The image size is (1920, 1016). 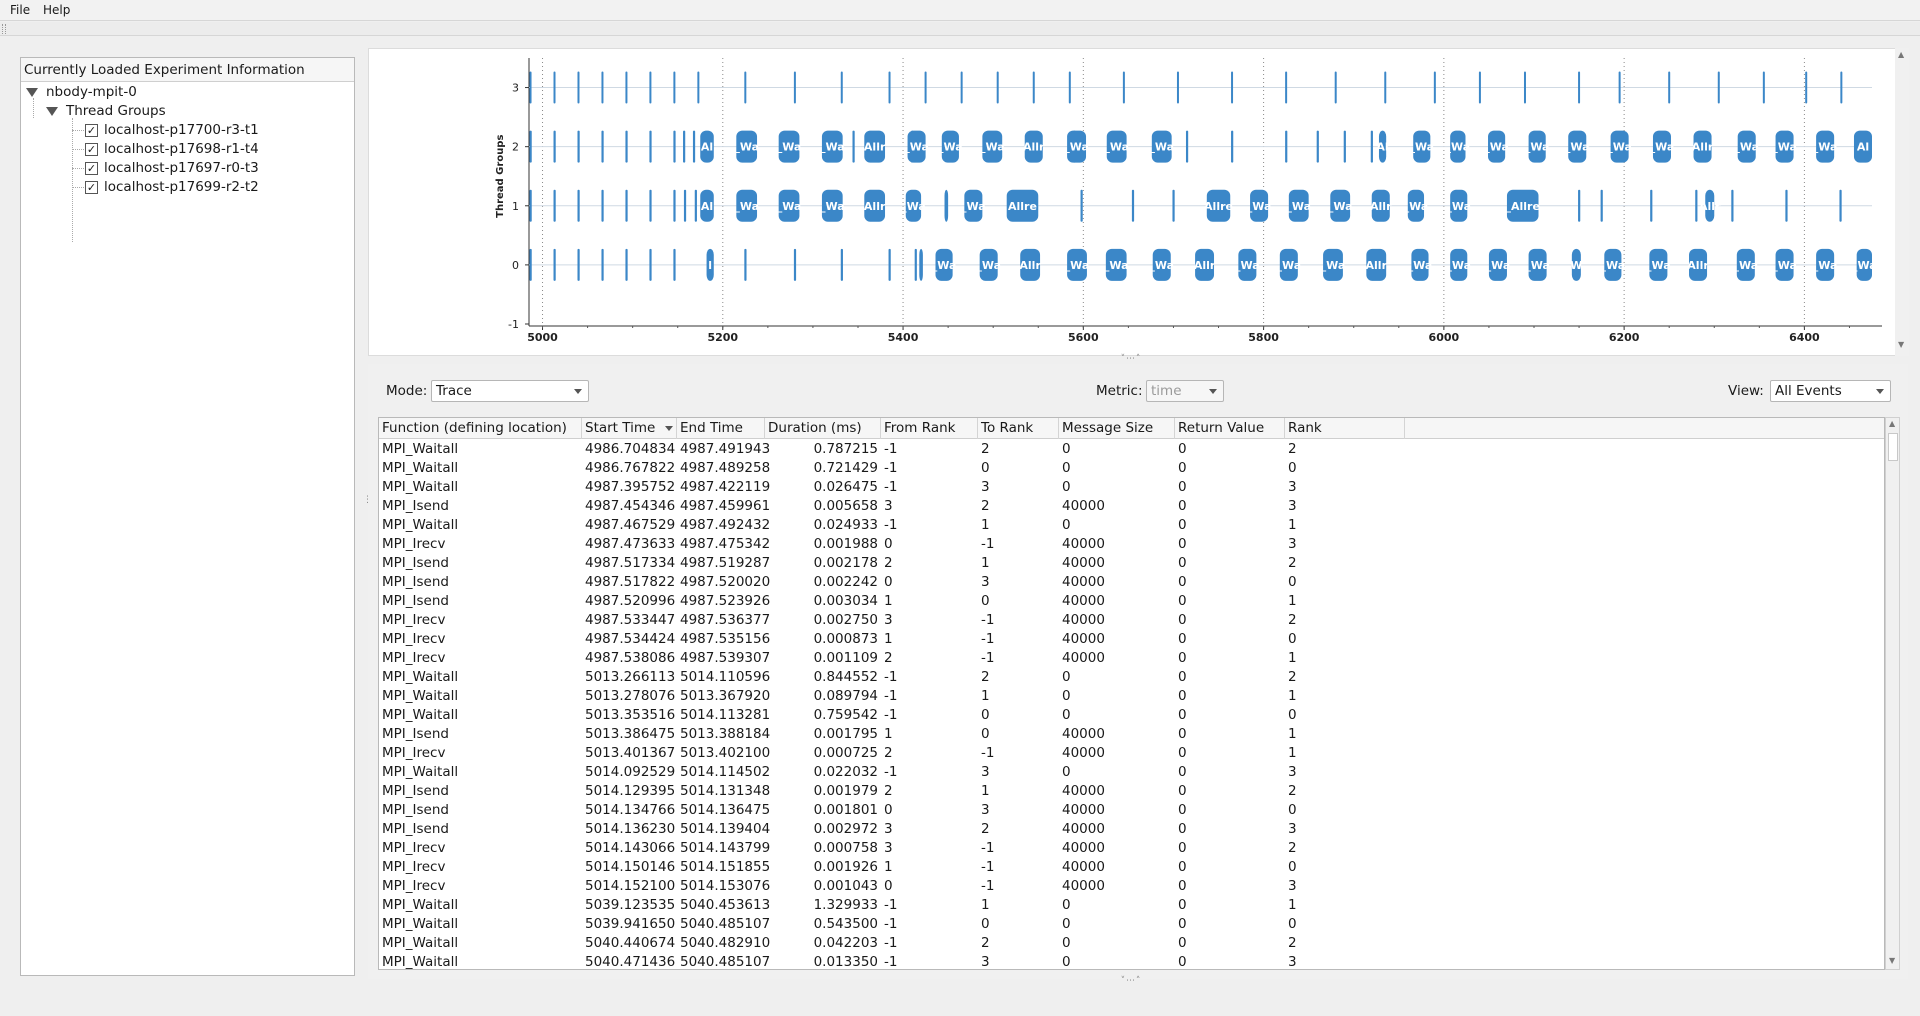 I want to click on column-header: Message Size, so click(x=1117, y=428).